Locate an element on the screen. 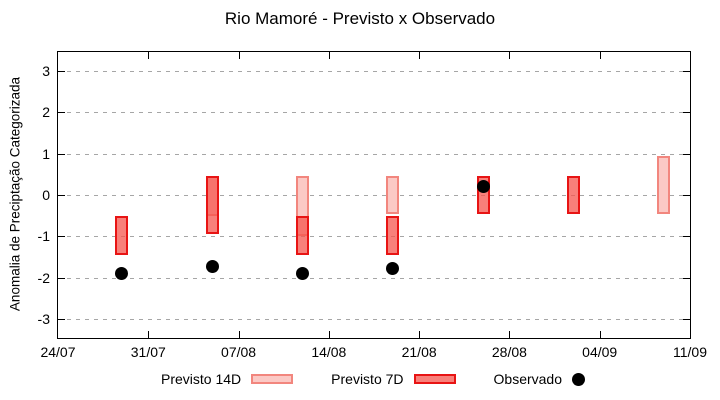 The image size is (720, 400). legend-item-observado: Observado is located at coordinates (539, 379).